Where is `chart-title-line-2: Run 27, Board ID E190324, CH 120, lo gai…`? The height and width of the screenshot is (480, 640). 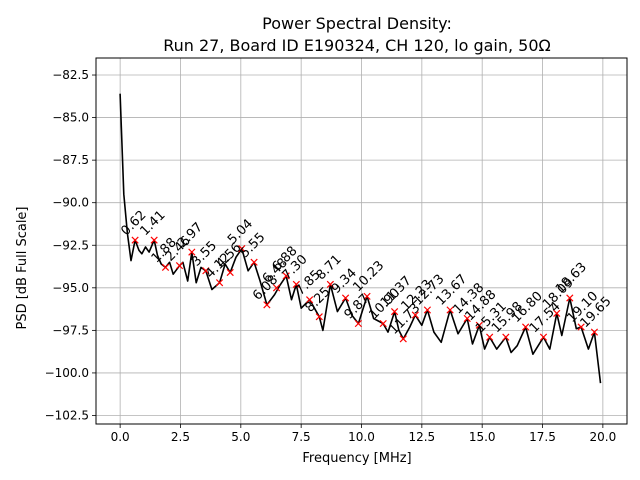 chart-title-line-2: Run 27, Board ID E190324, CH 120, lo gai… is located at coordinates (357, 45).